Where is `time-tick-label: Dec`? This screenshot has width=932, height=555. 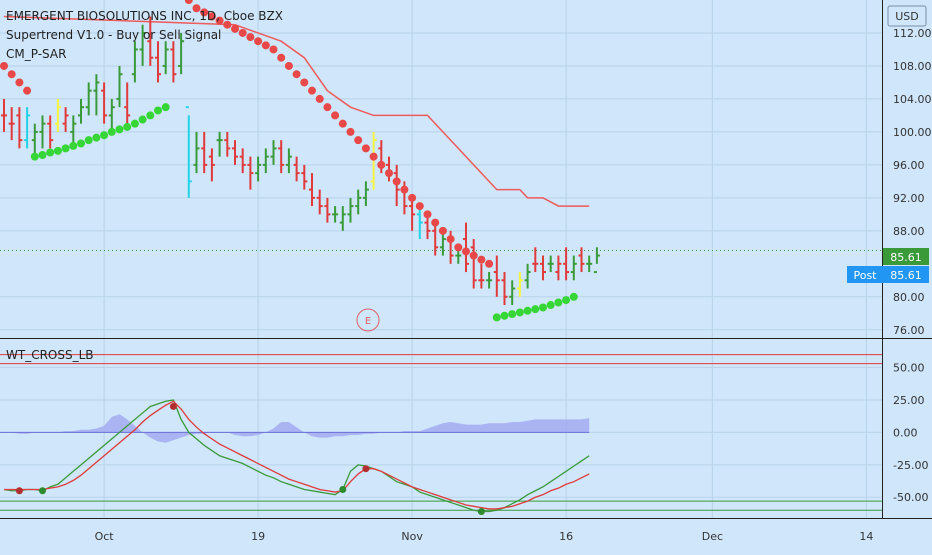
time-tick-label: Dec is located at coordinates (712, 536).